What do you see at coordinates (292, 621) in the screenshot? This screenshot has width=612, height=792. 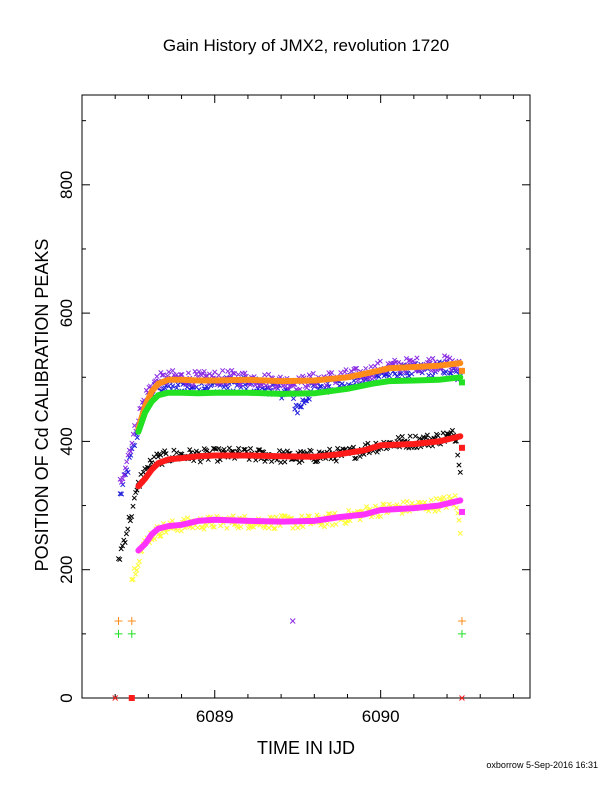 I see `marker-x-purple` at bounding box center [292, 621].